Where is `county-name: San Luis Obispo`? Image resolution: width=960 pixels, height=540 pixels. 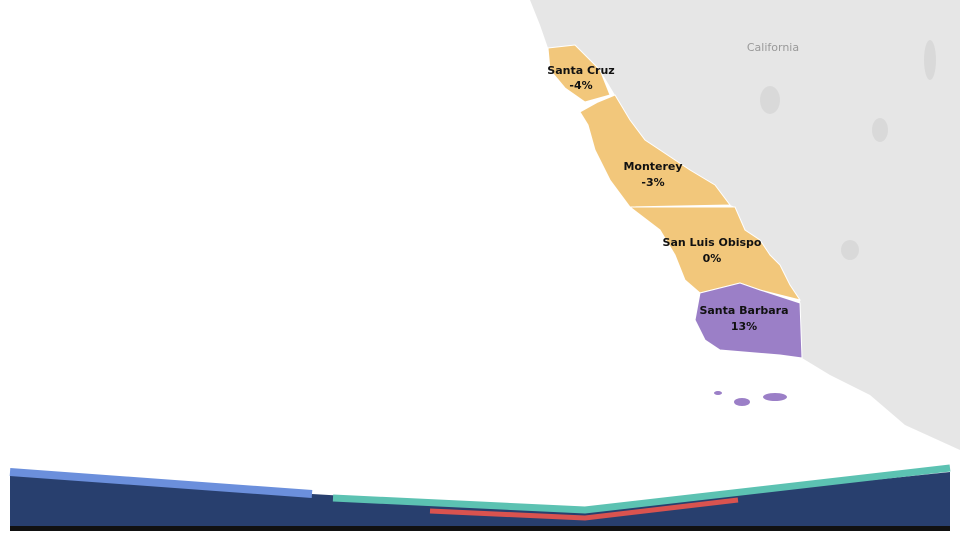
county-name: San Luis Obispo is located at coordinates (712, 242).